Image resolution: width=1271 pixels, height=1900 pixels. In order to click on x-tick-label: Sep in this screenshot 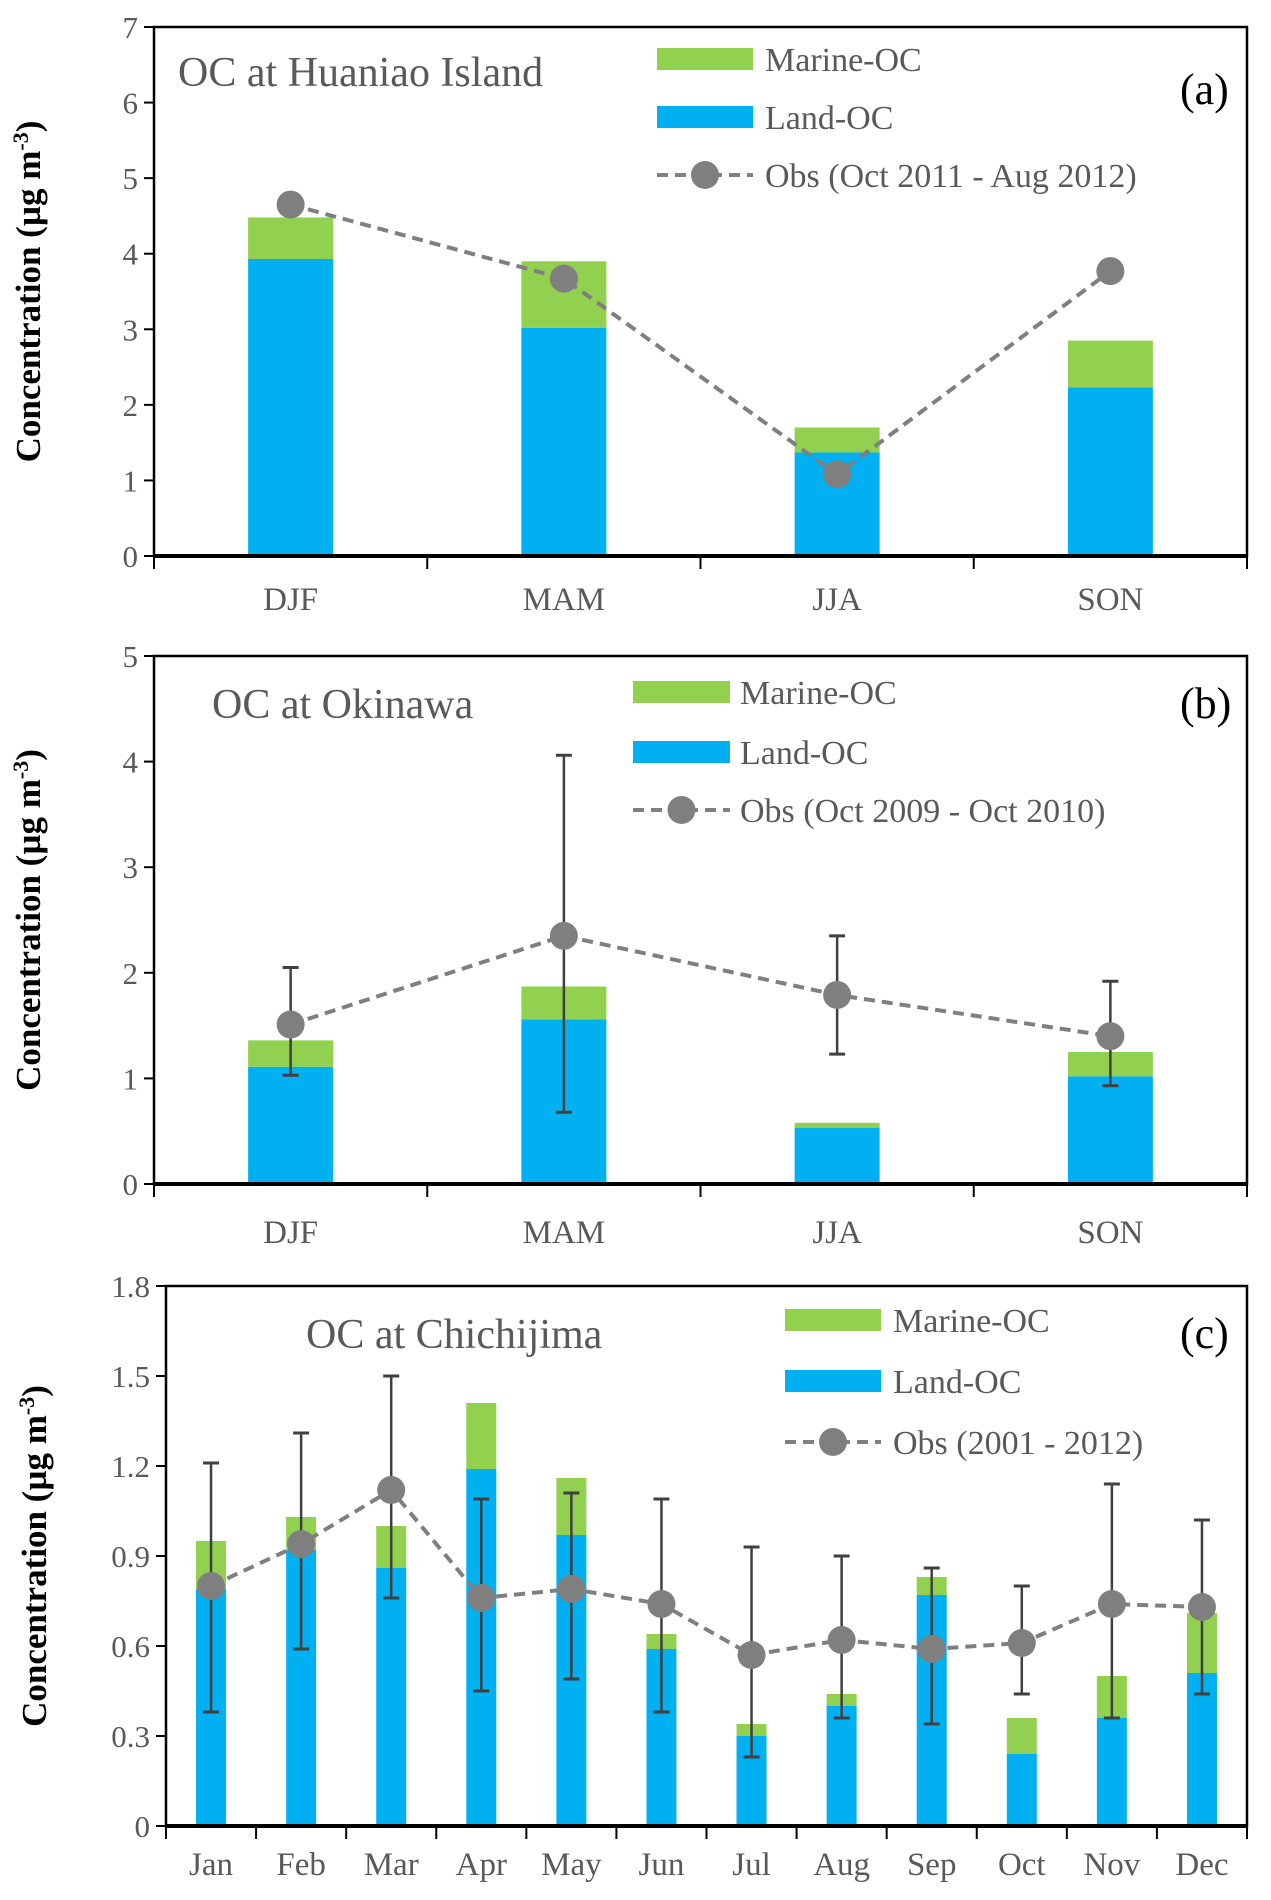, I will do `click(932, 1865)`.